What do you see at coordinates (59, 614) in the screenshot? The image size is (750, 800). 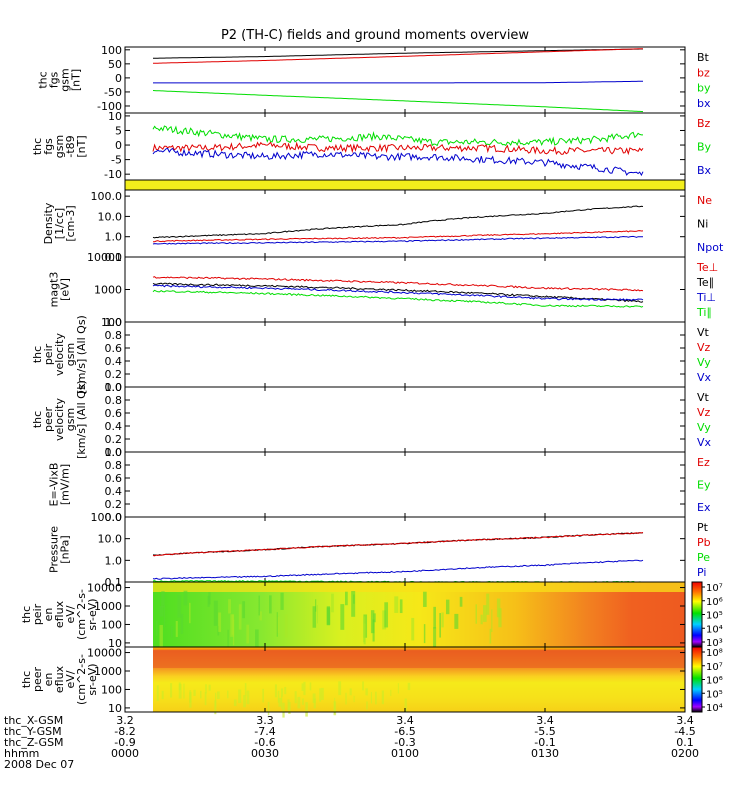 I see `y-axis-label: eflux` at bounding box center [59, 614].